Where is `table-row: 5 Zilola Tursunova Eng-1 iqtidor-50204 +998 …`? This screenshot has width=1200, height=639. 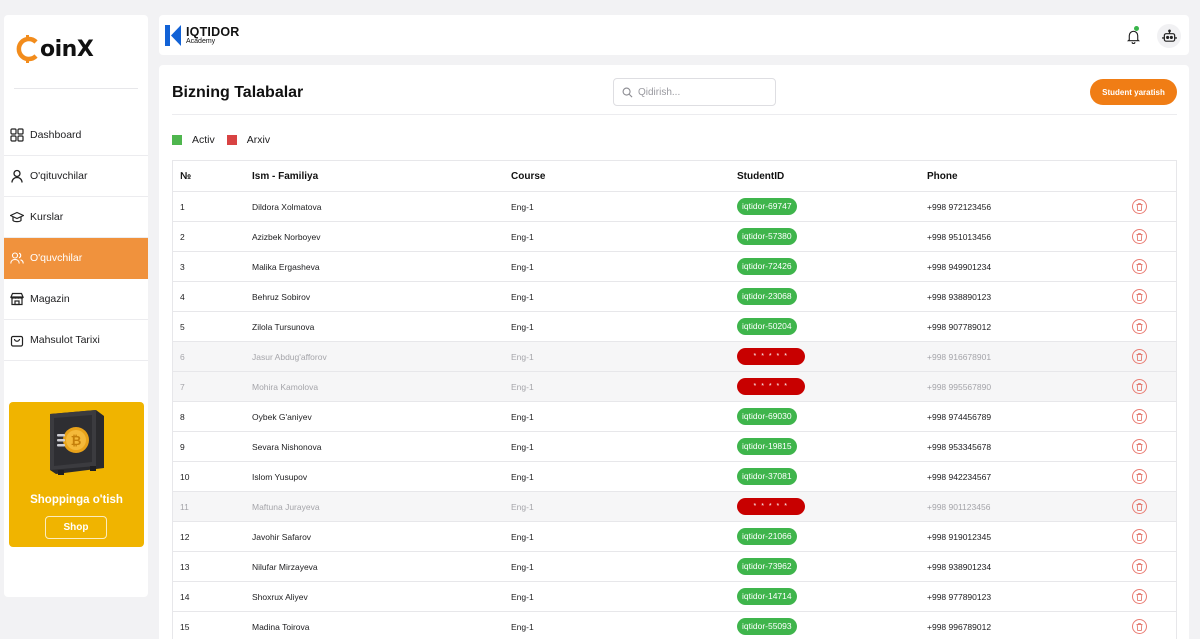
table-row: 5 Zilola Tursunova Eng-1 iqtidor-50204 +998 … is located at coordinates (674, 327).